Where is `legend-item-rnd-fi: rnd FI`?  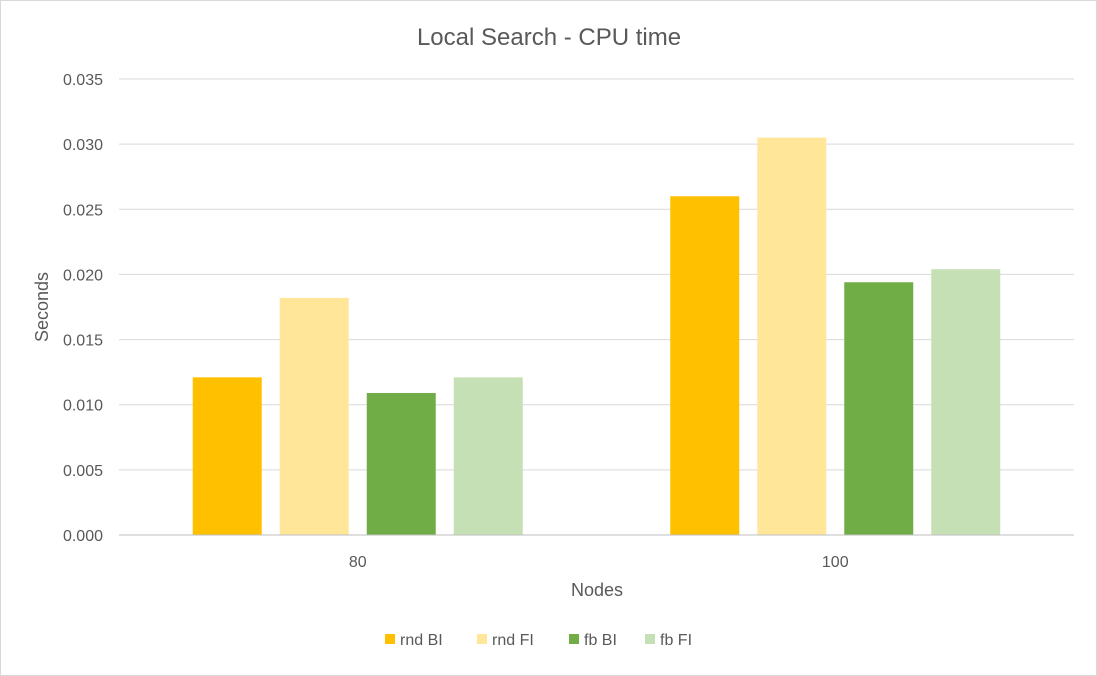 legend-item-rnd-fi: rnd FI is located at coordinates (505, 640).